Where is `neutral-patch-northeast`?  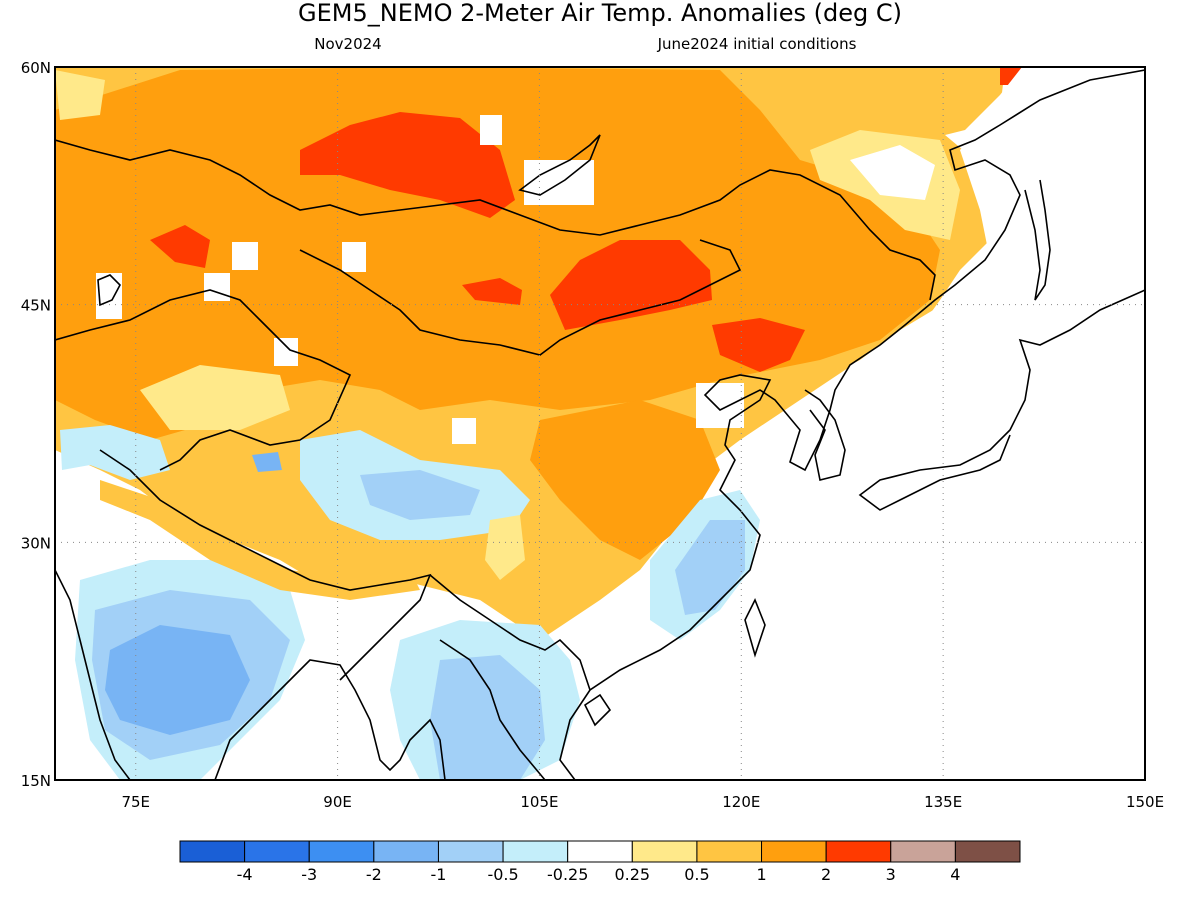 neutral-patch-northeast is located at coordinates (892, 172).